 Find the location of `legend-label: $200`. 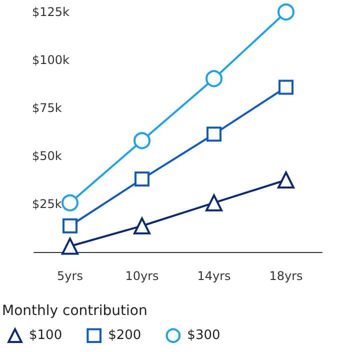

legend-label: $200 is located at coordinates (125, 336).